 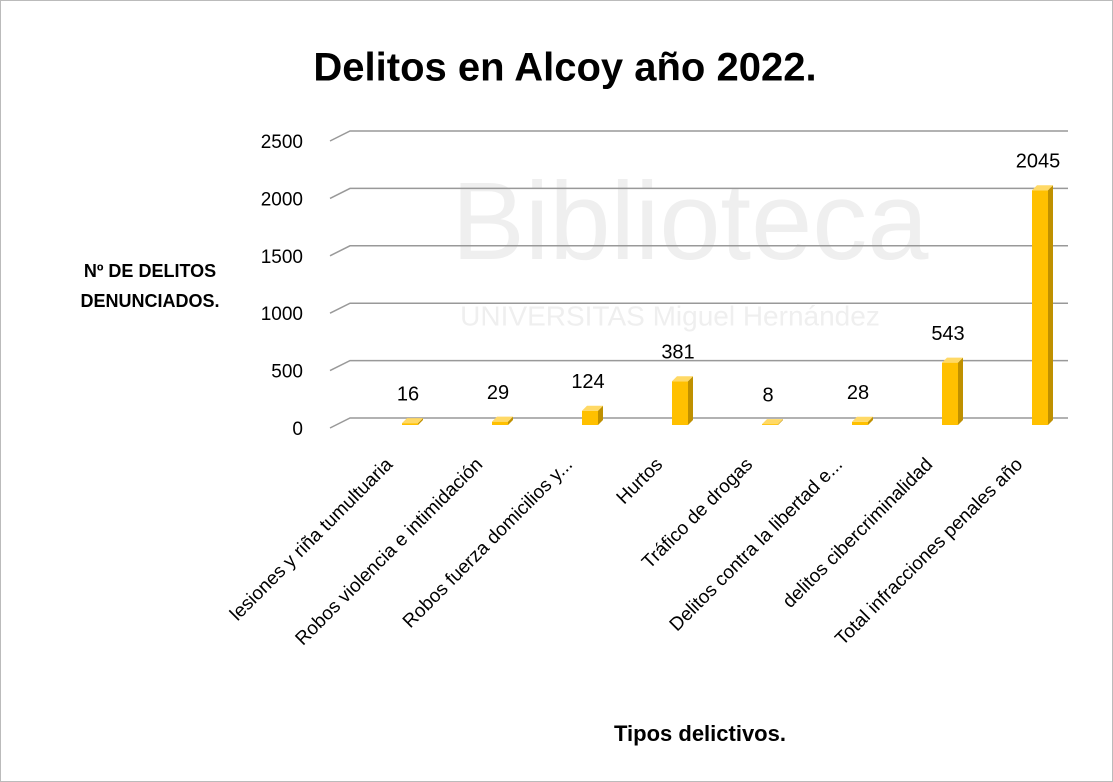 What do you see at coordinates (408, 394) in the screenshot?
I see `value-label: 16` at bounding box center [408, 394].